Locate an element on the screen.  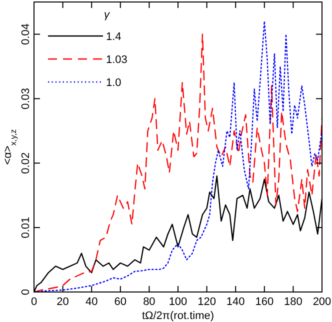
y-tick-label: 0.04 is located at coordinates (26, 34).